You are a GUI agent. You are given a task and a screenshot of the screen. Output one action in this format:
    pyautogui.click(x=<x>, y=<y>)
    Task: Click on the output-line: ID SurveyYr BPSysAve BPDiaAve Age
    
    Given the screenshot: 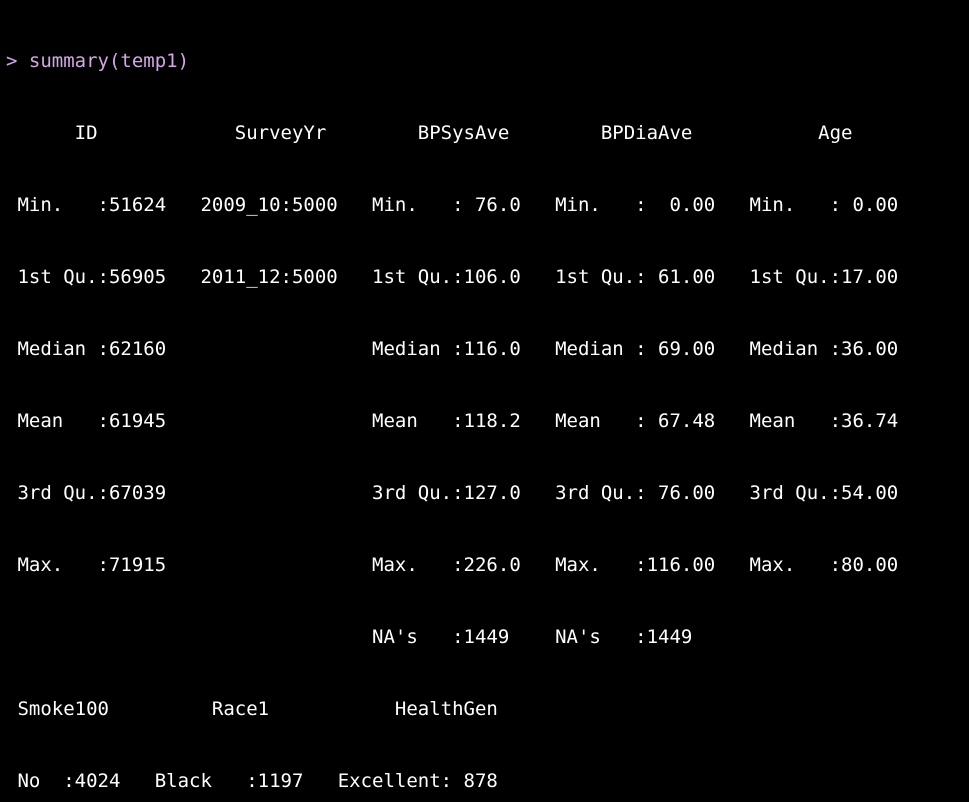 What is the action you would take?
    pyautogui.click(x=469, y=133)
    